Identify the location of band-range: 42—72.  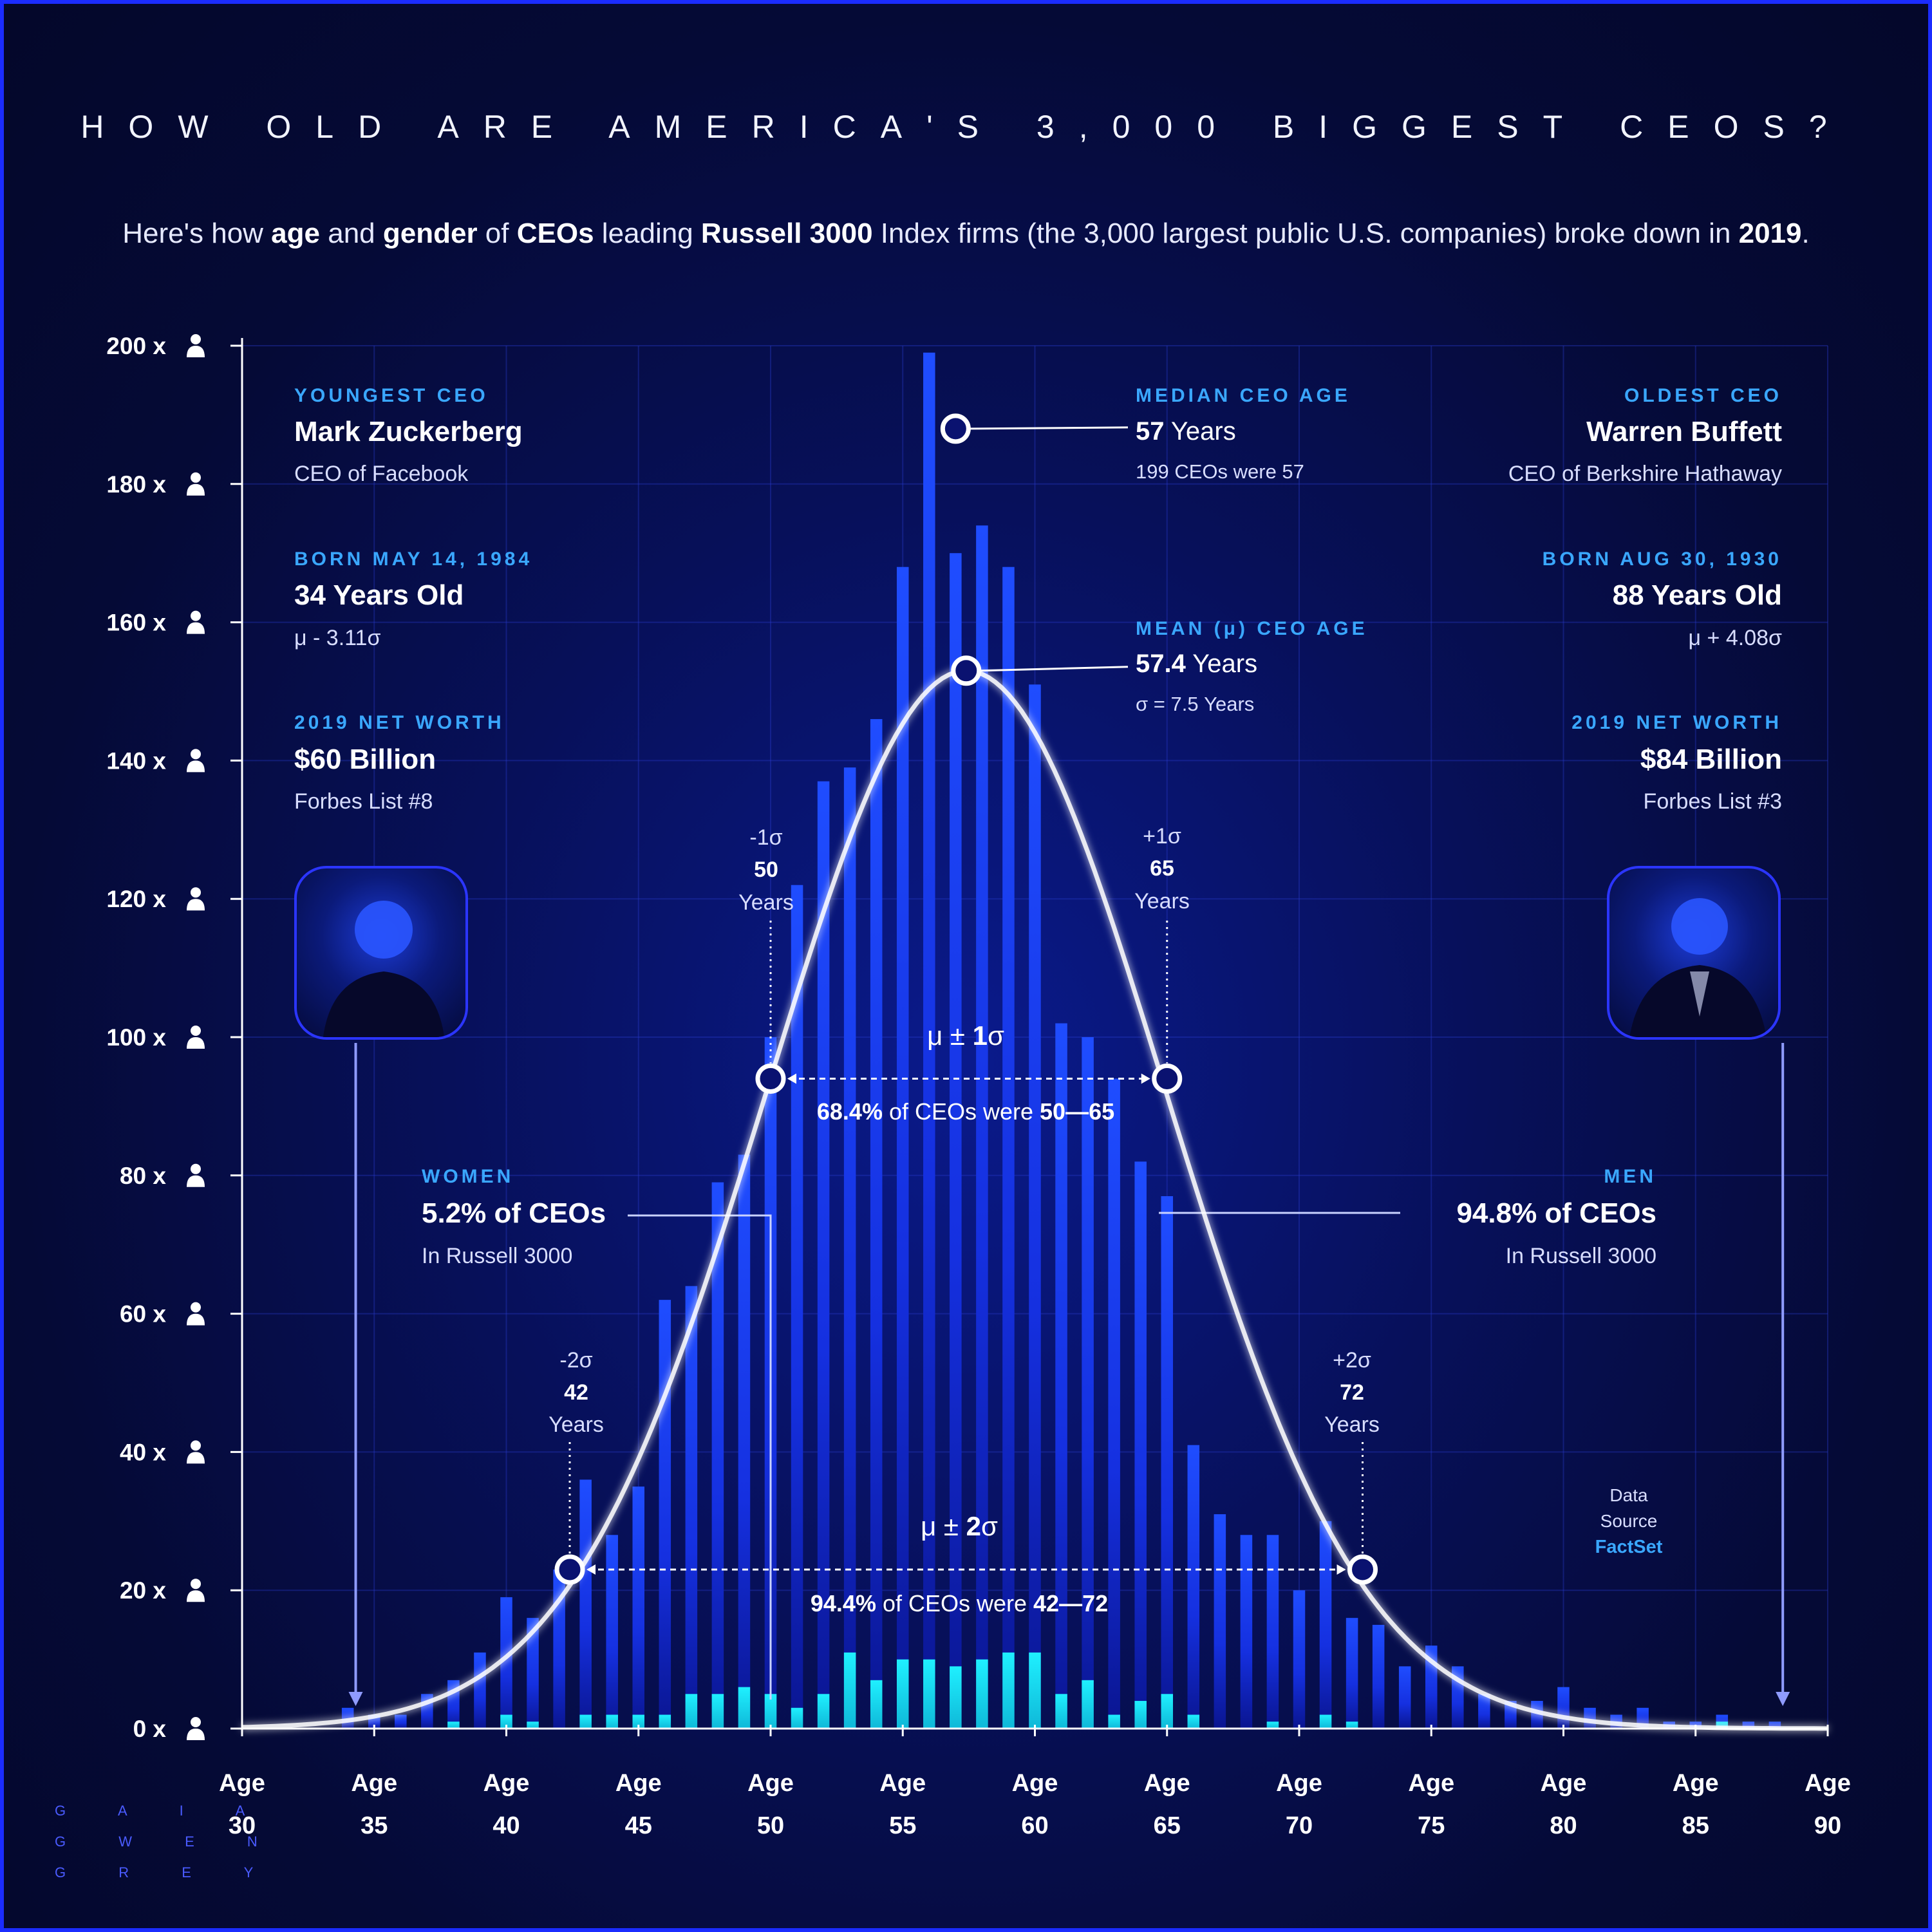
(1071, 1603).